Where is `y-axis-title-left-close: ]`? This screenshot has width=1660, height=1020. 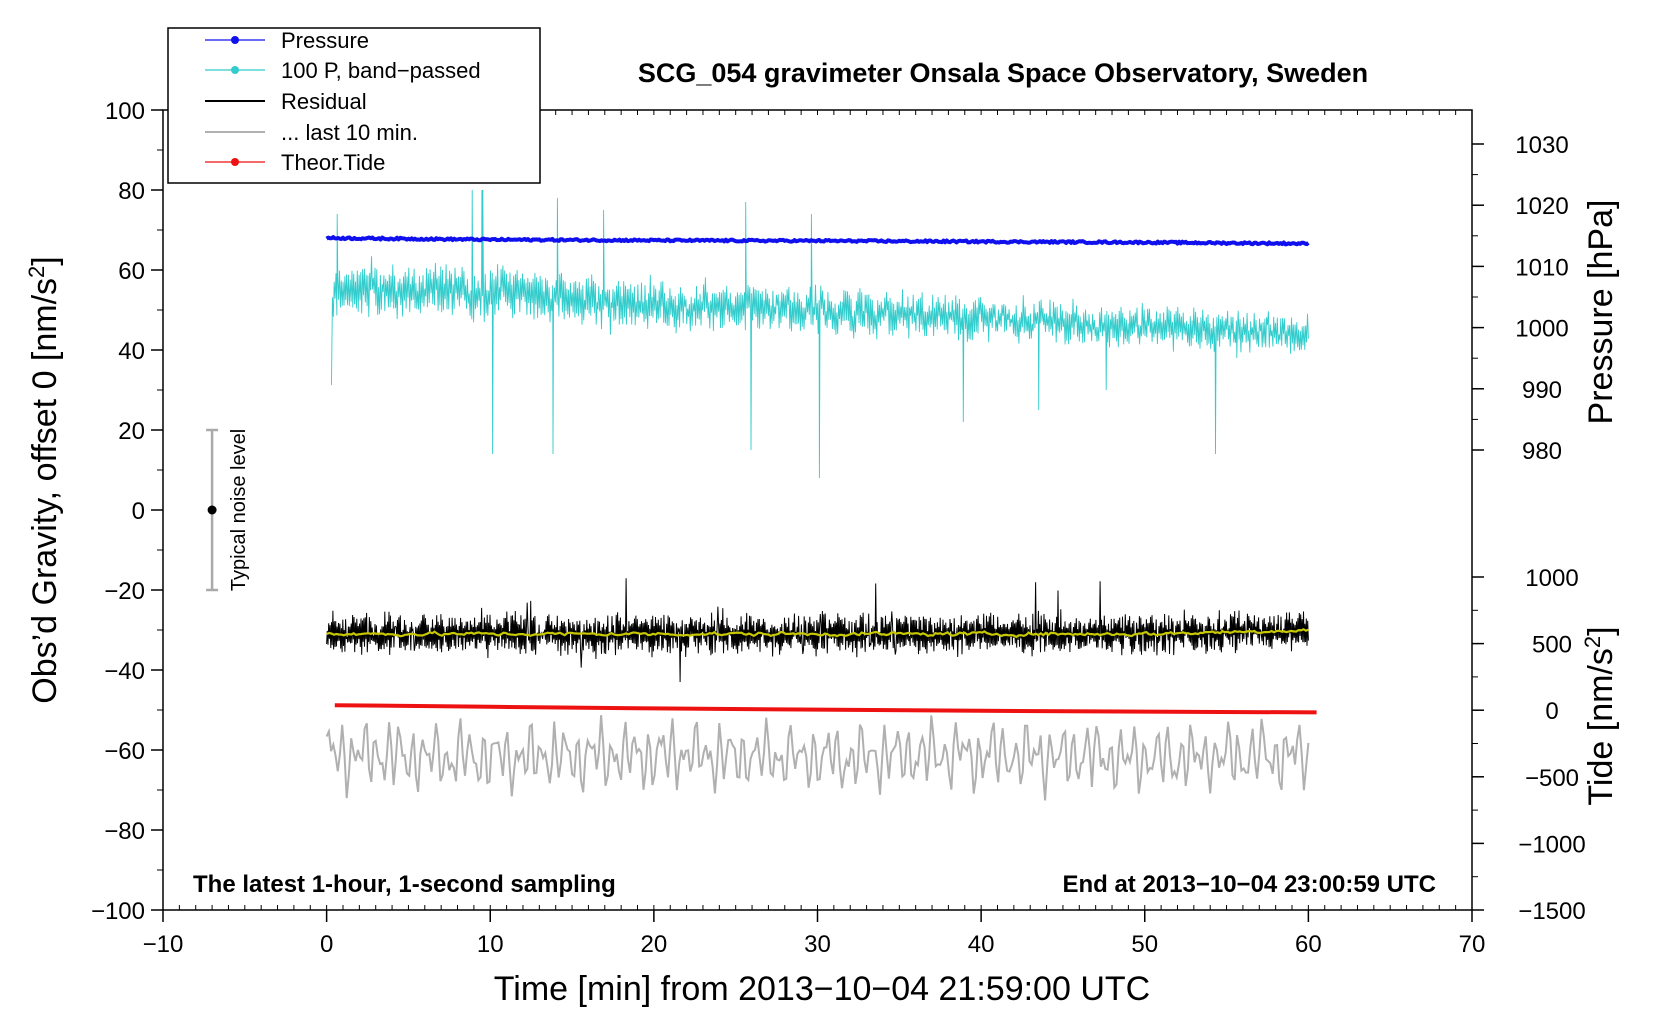 y-axis-title-left-close: ] is located at coordinates (45, 260).